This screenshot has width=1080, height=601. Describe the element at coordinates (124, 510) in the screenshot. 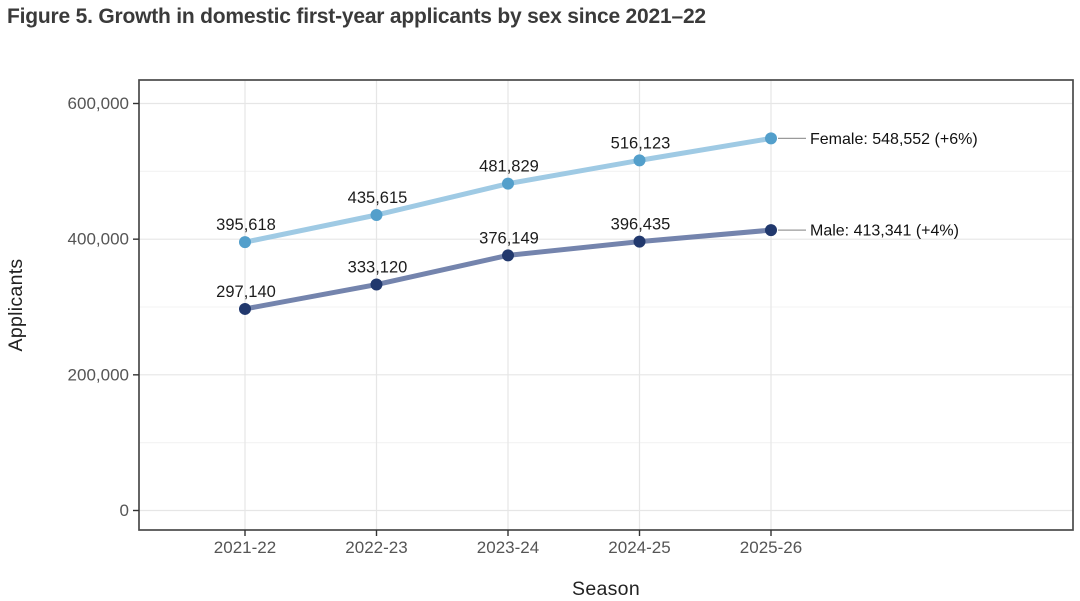

I see `y-tick-label: 0` at that location.